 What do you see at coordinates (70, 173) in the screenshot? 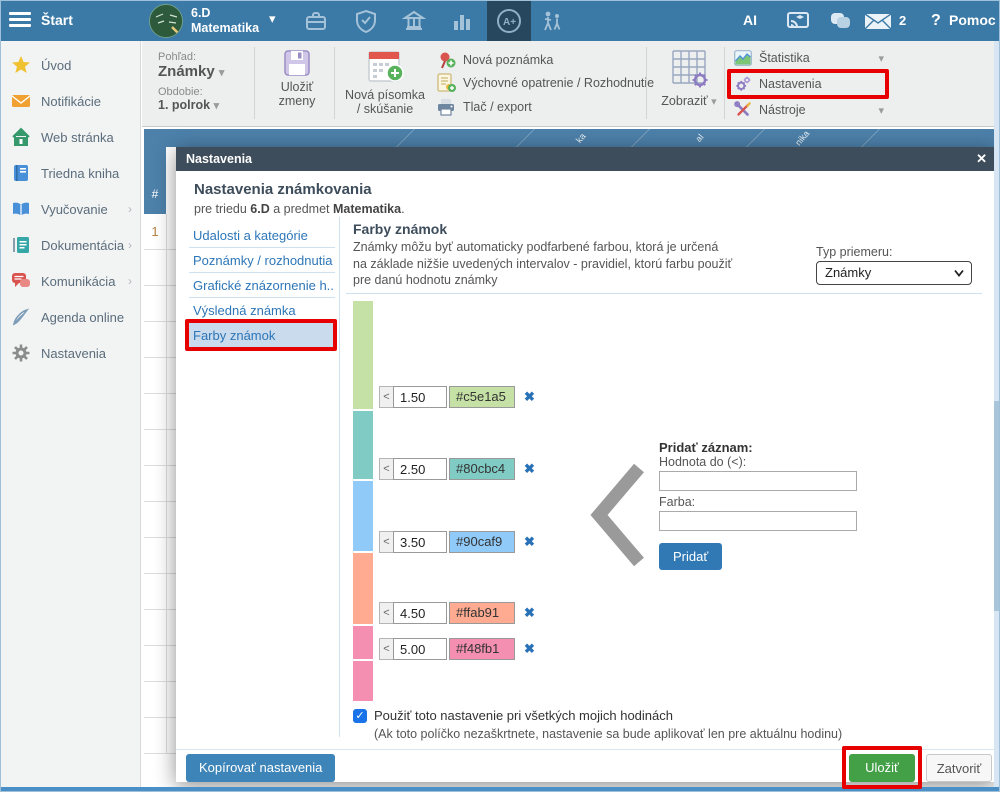
I see `sidebar-item-triedna-kniha: Triedna kniha` at bounding box center [70, 173].